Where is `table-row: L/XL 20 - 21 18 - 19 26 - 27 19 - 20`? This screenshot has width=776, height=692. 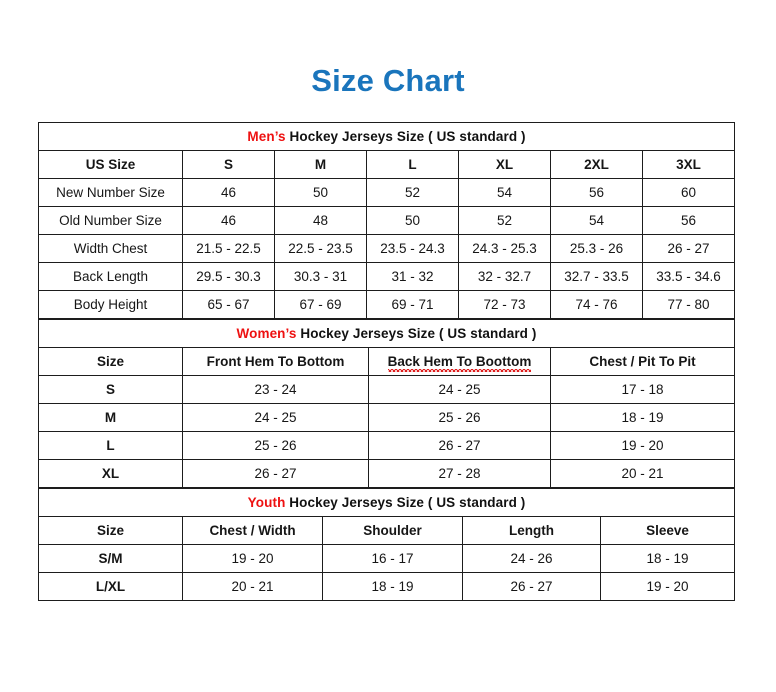 table-row: L/XL 20 - 21 18 - 19 26 - 27 19 - 20 is located at coordinates (387, 586).